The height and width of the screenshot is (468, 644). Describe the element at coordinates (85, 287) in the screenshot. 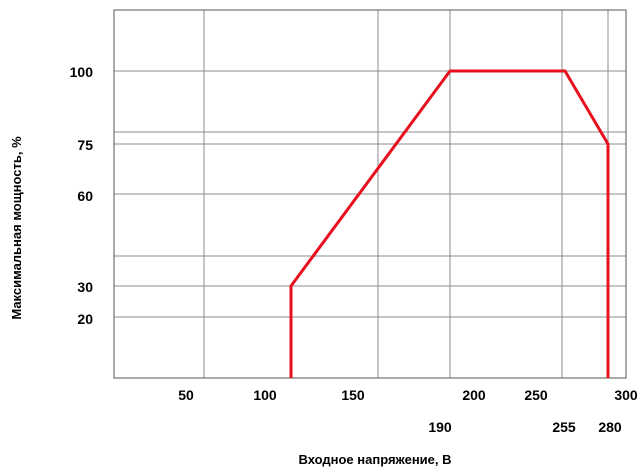

I see `y-tick-30: 30` at that location.